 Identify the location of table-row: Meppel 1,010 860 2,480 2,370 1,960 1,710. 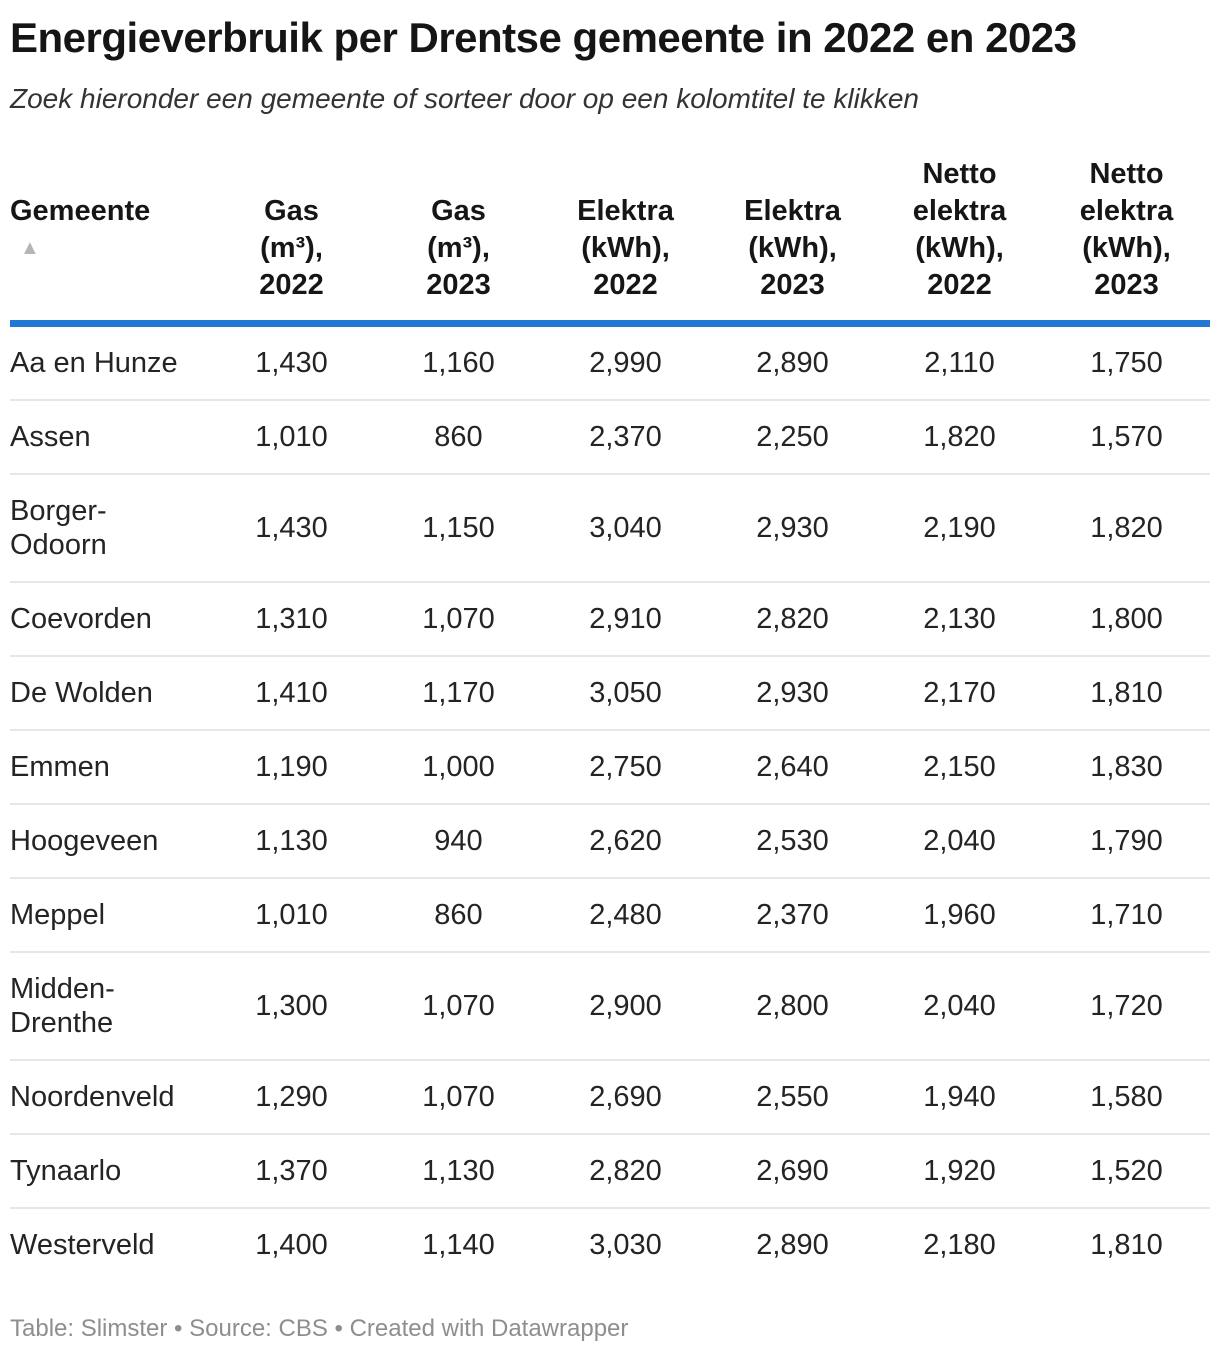
(610, 914).